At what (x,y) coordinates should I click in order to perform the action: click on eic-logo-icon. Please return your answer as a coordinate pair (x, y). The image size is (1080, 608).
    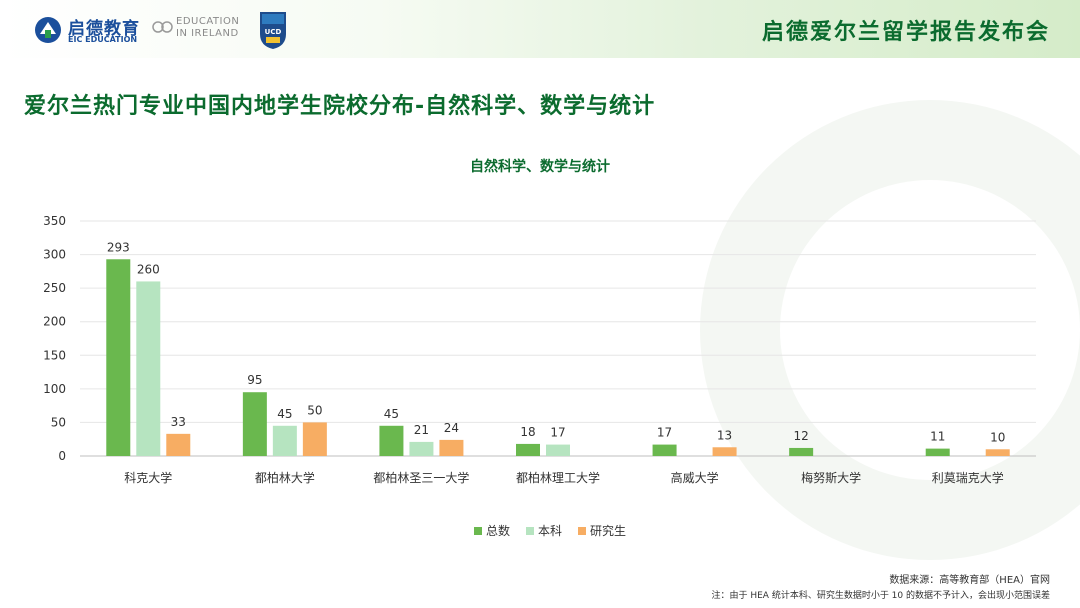
    Looking at the image, I should click on (48, 30).